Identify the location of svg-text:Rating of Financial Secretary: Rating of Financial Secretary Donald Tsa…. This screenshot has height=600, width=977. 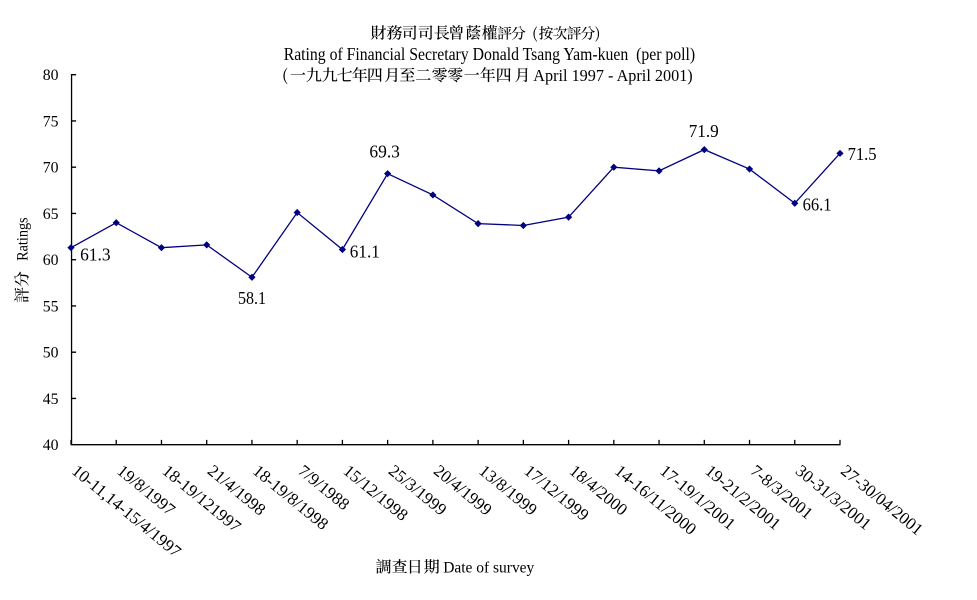
(490, 54).